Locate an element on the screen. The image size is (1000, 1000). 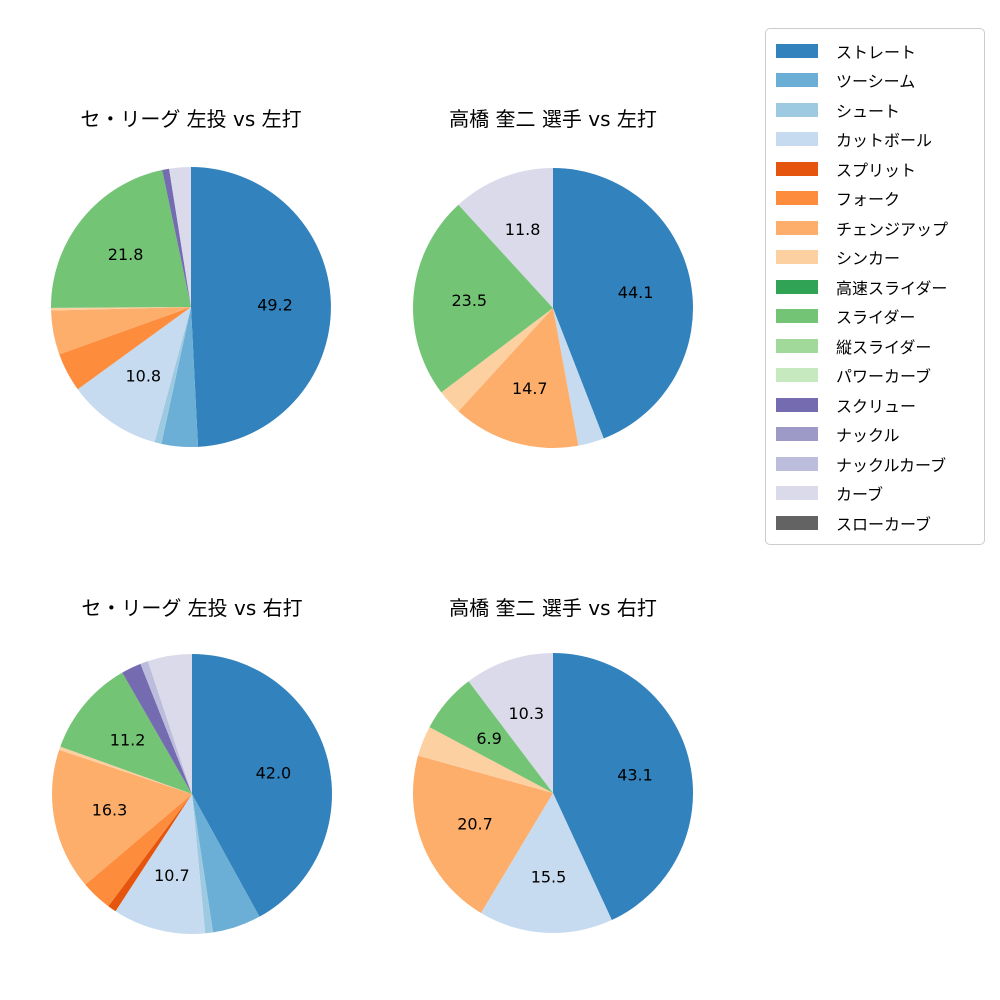
legend-label: パワーカーブ is located at coordinates (884, 376).